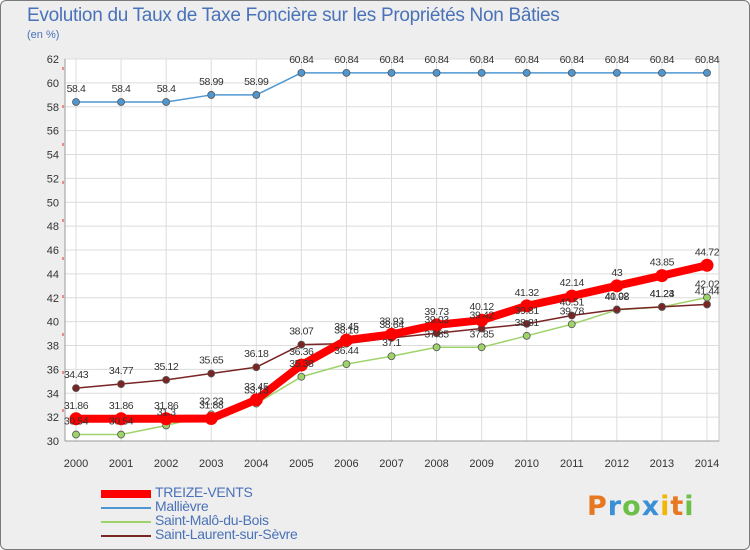  I want to click on logo-letter: P, so click(597, 506).